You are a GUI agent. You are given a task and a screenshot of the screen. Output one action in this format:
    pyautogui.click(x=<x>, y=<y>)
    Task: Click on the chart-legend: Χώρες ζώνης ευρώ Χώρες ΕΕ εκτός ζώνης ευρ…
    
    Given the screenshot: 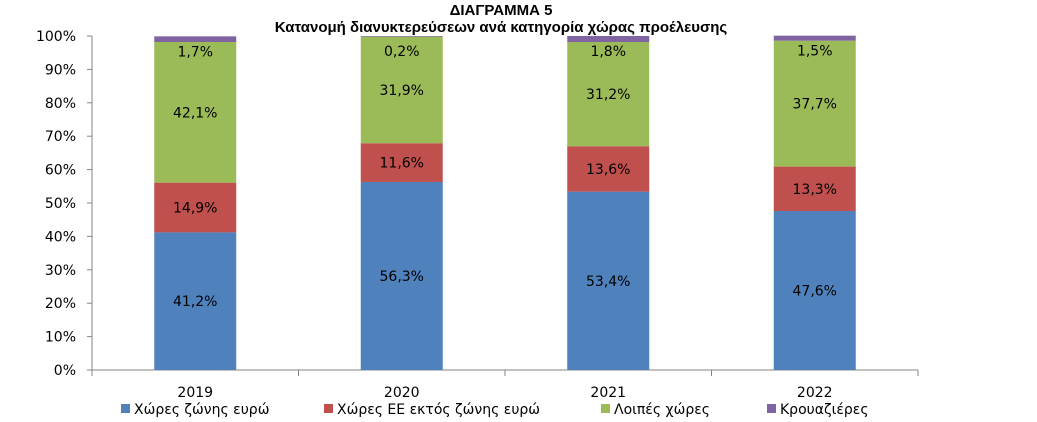 What is the action you would take?
    pyautogui.click(x=495, y=410)
    